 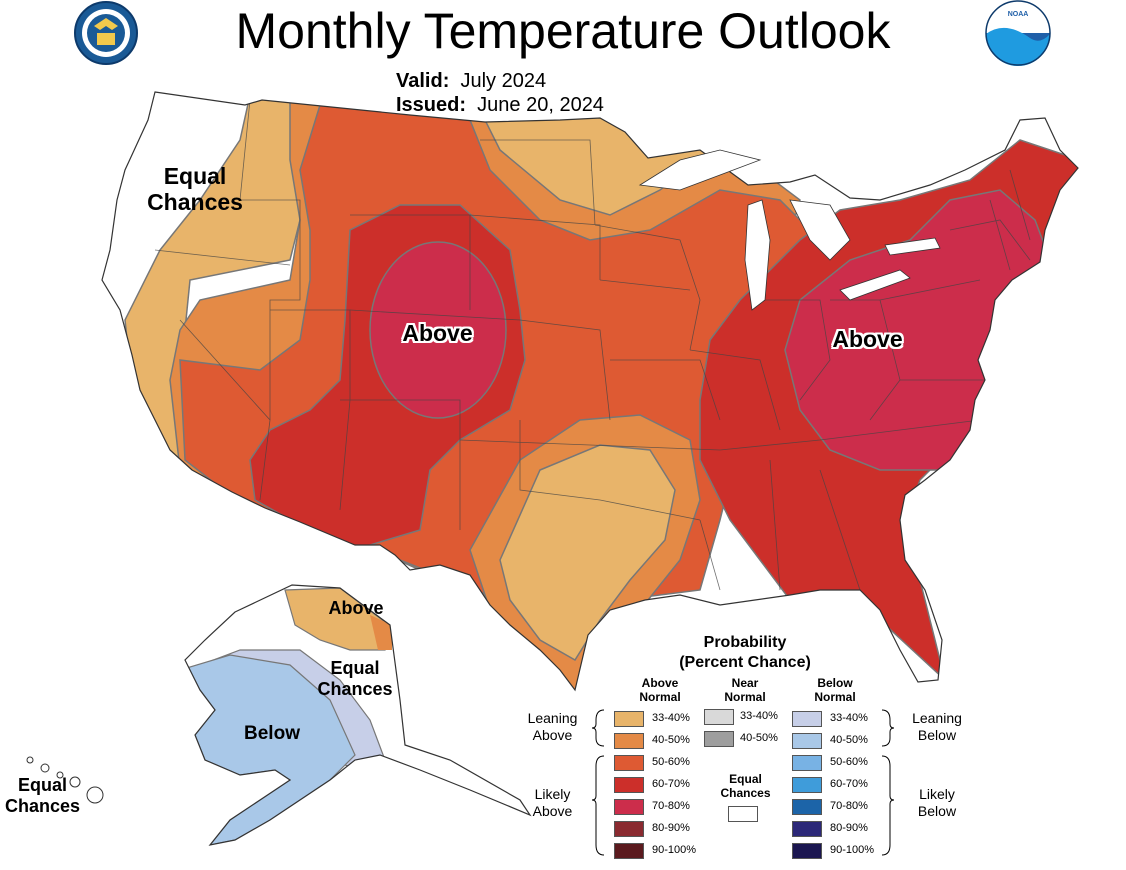 What do you see at coordinates (355, 678) in the screenshot?
I see `label-ak-equal-chances: Equal Chances` at bounding box center [355, 678].